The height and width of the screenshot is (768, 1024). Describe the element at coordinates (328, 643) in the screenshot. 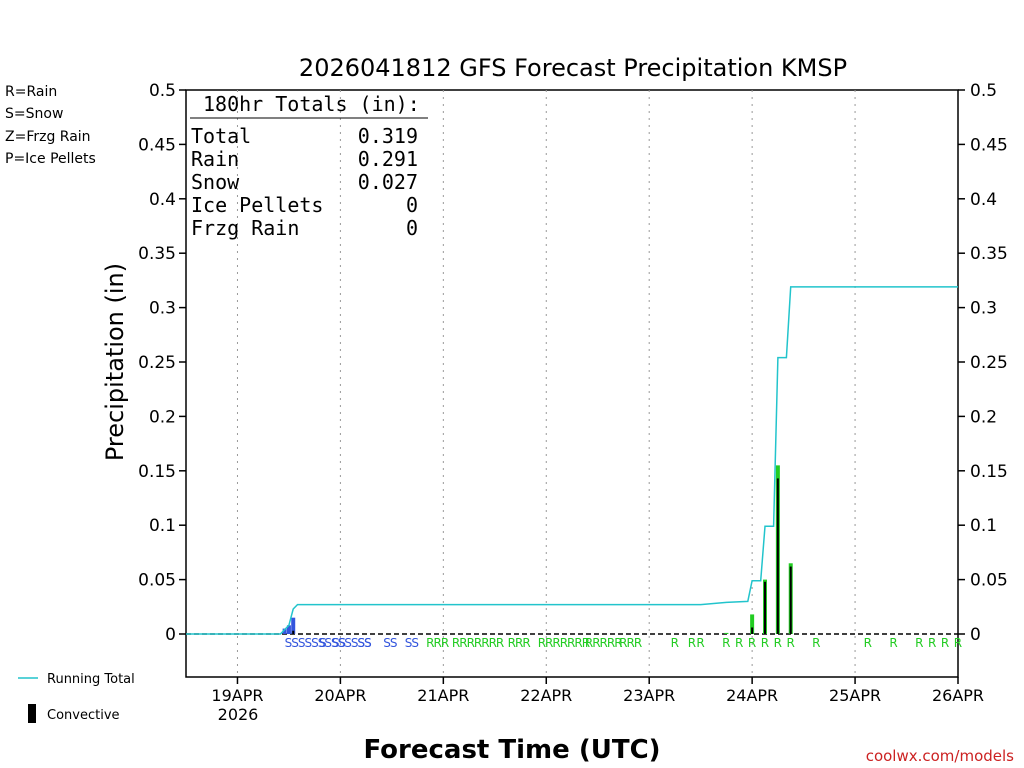

I see `ptype-label: SSSSSSSSSSSSS` at that location.